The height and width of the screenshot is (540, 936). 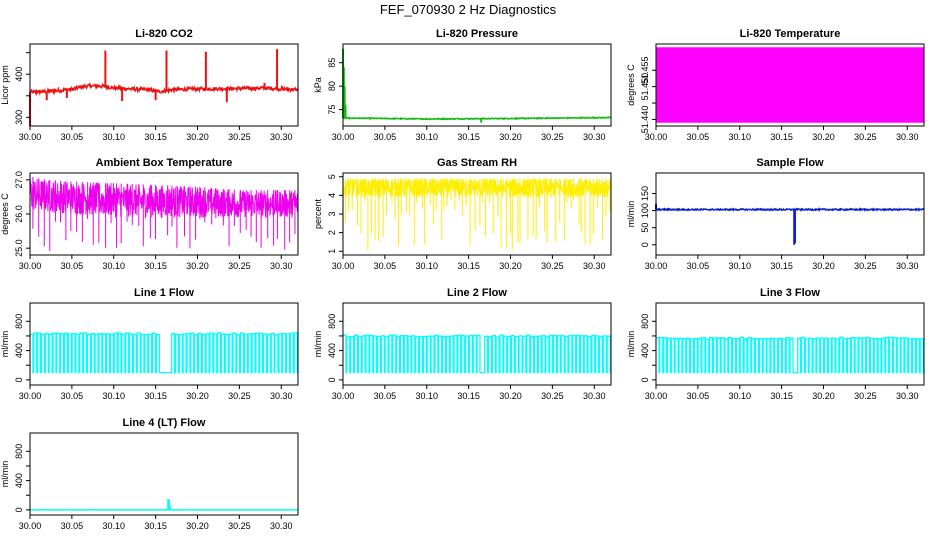 What do you see at coordinates (163, 34) in the screenshot?
I see `chart-title: Li-820 CO2` at bounding box center [163, 34].